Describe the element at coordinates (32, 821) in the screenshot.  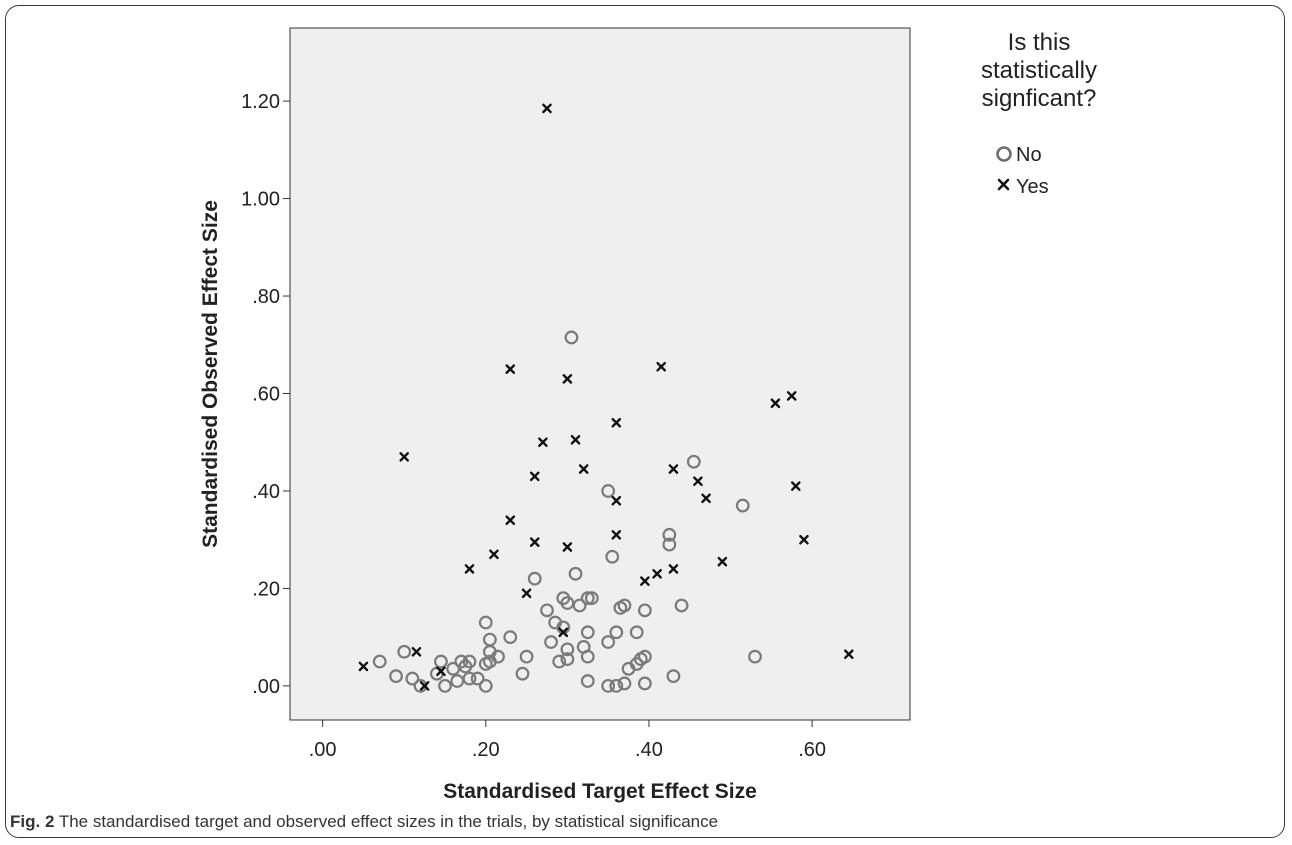
I see `caption-label: Fig. 2` at that location.